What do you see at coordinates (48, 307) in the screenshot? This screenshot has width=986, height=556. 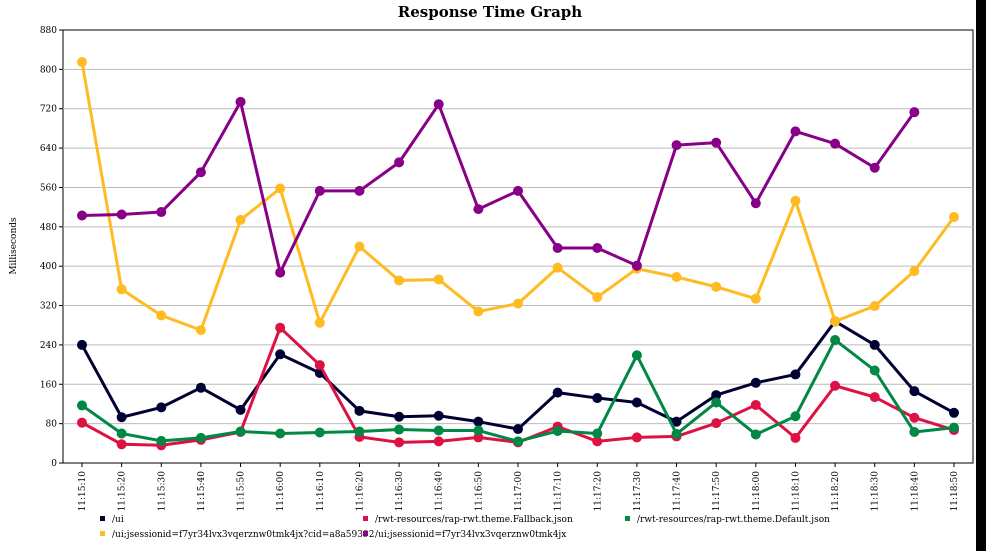 I see `y-tick-label: 320` at bounding box center [48, 307].